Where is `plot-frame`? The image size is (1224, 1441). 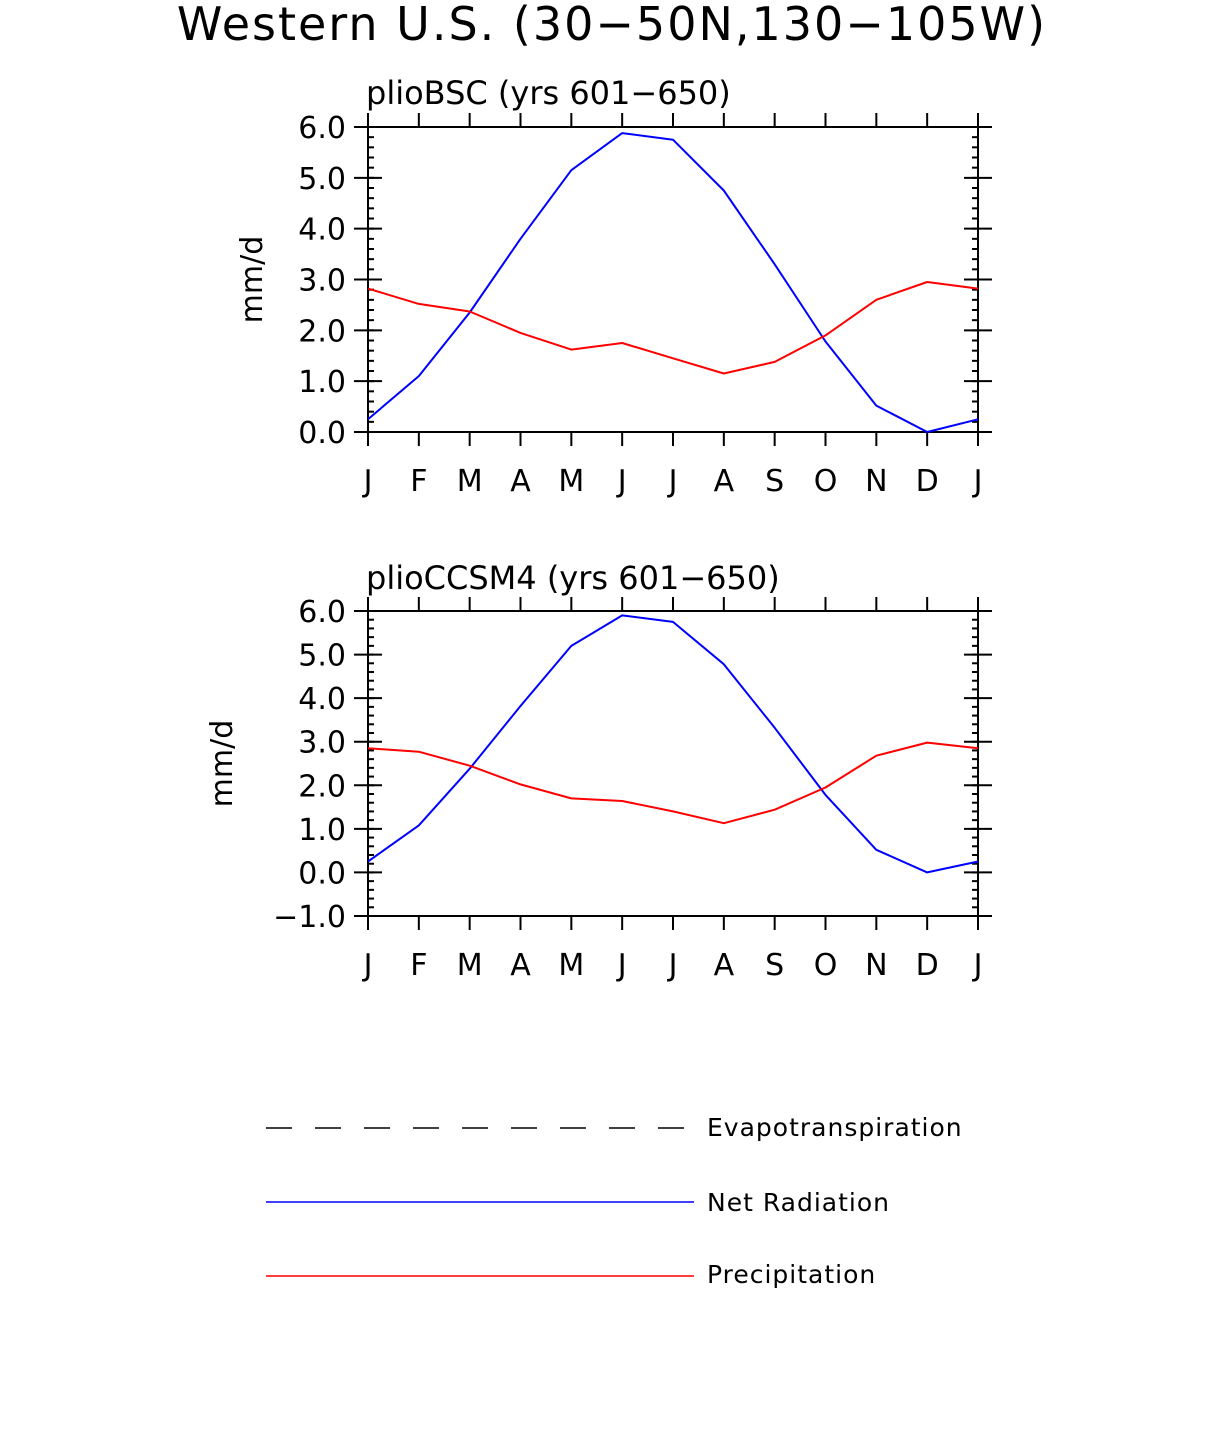 plot-frame is located at coordinates (673, 279).